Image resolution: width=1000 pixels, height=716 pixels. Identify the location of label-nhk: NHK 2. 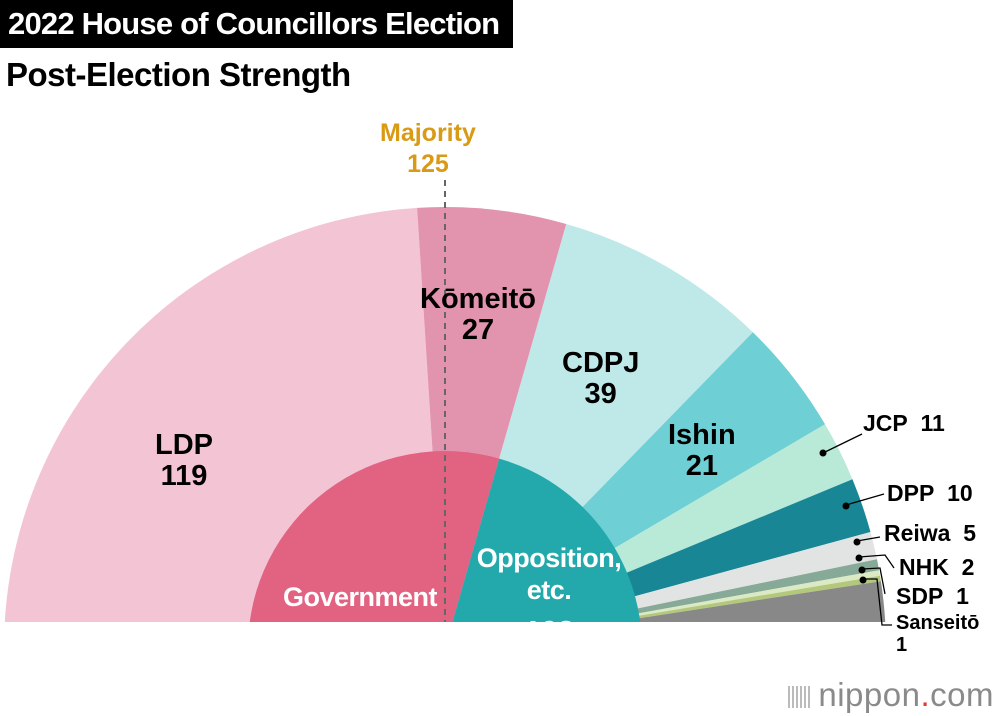
(937, 567).